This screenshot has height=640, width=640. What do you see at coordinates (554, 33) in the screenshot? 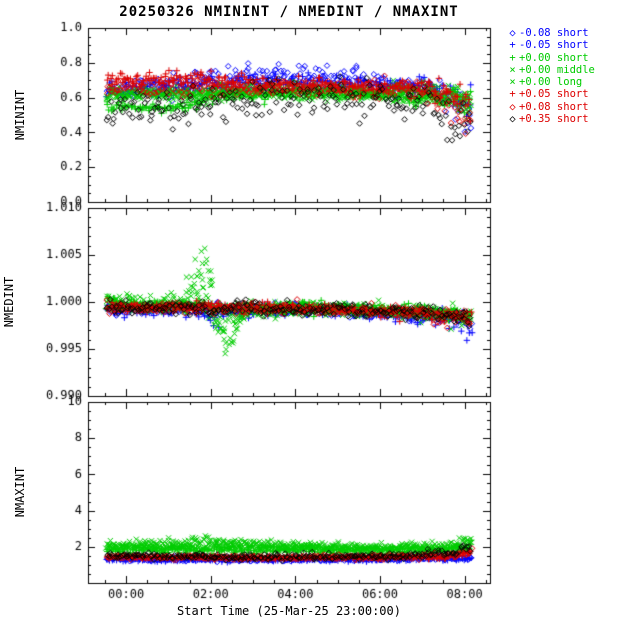
I see `legend-item-label: -0.08 short` at bounding box center [554, 33].